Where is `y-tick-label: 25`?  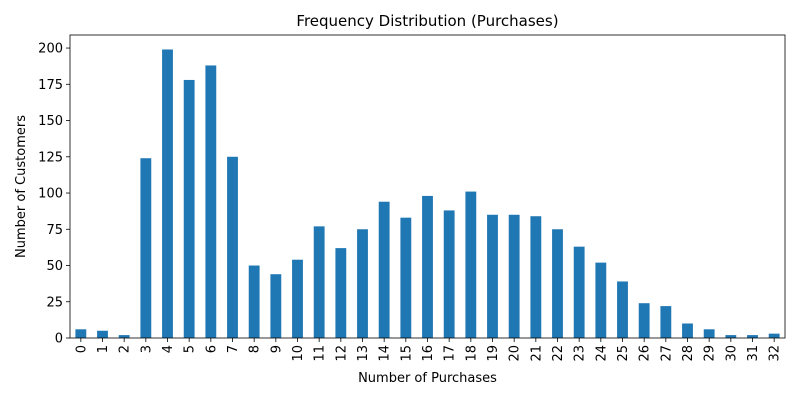
y-tick-label: 25 is located at coordinates (54, 302).